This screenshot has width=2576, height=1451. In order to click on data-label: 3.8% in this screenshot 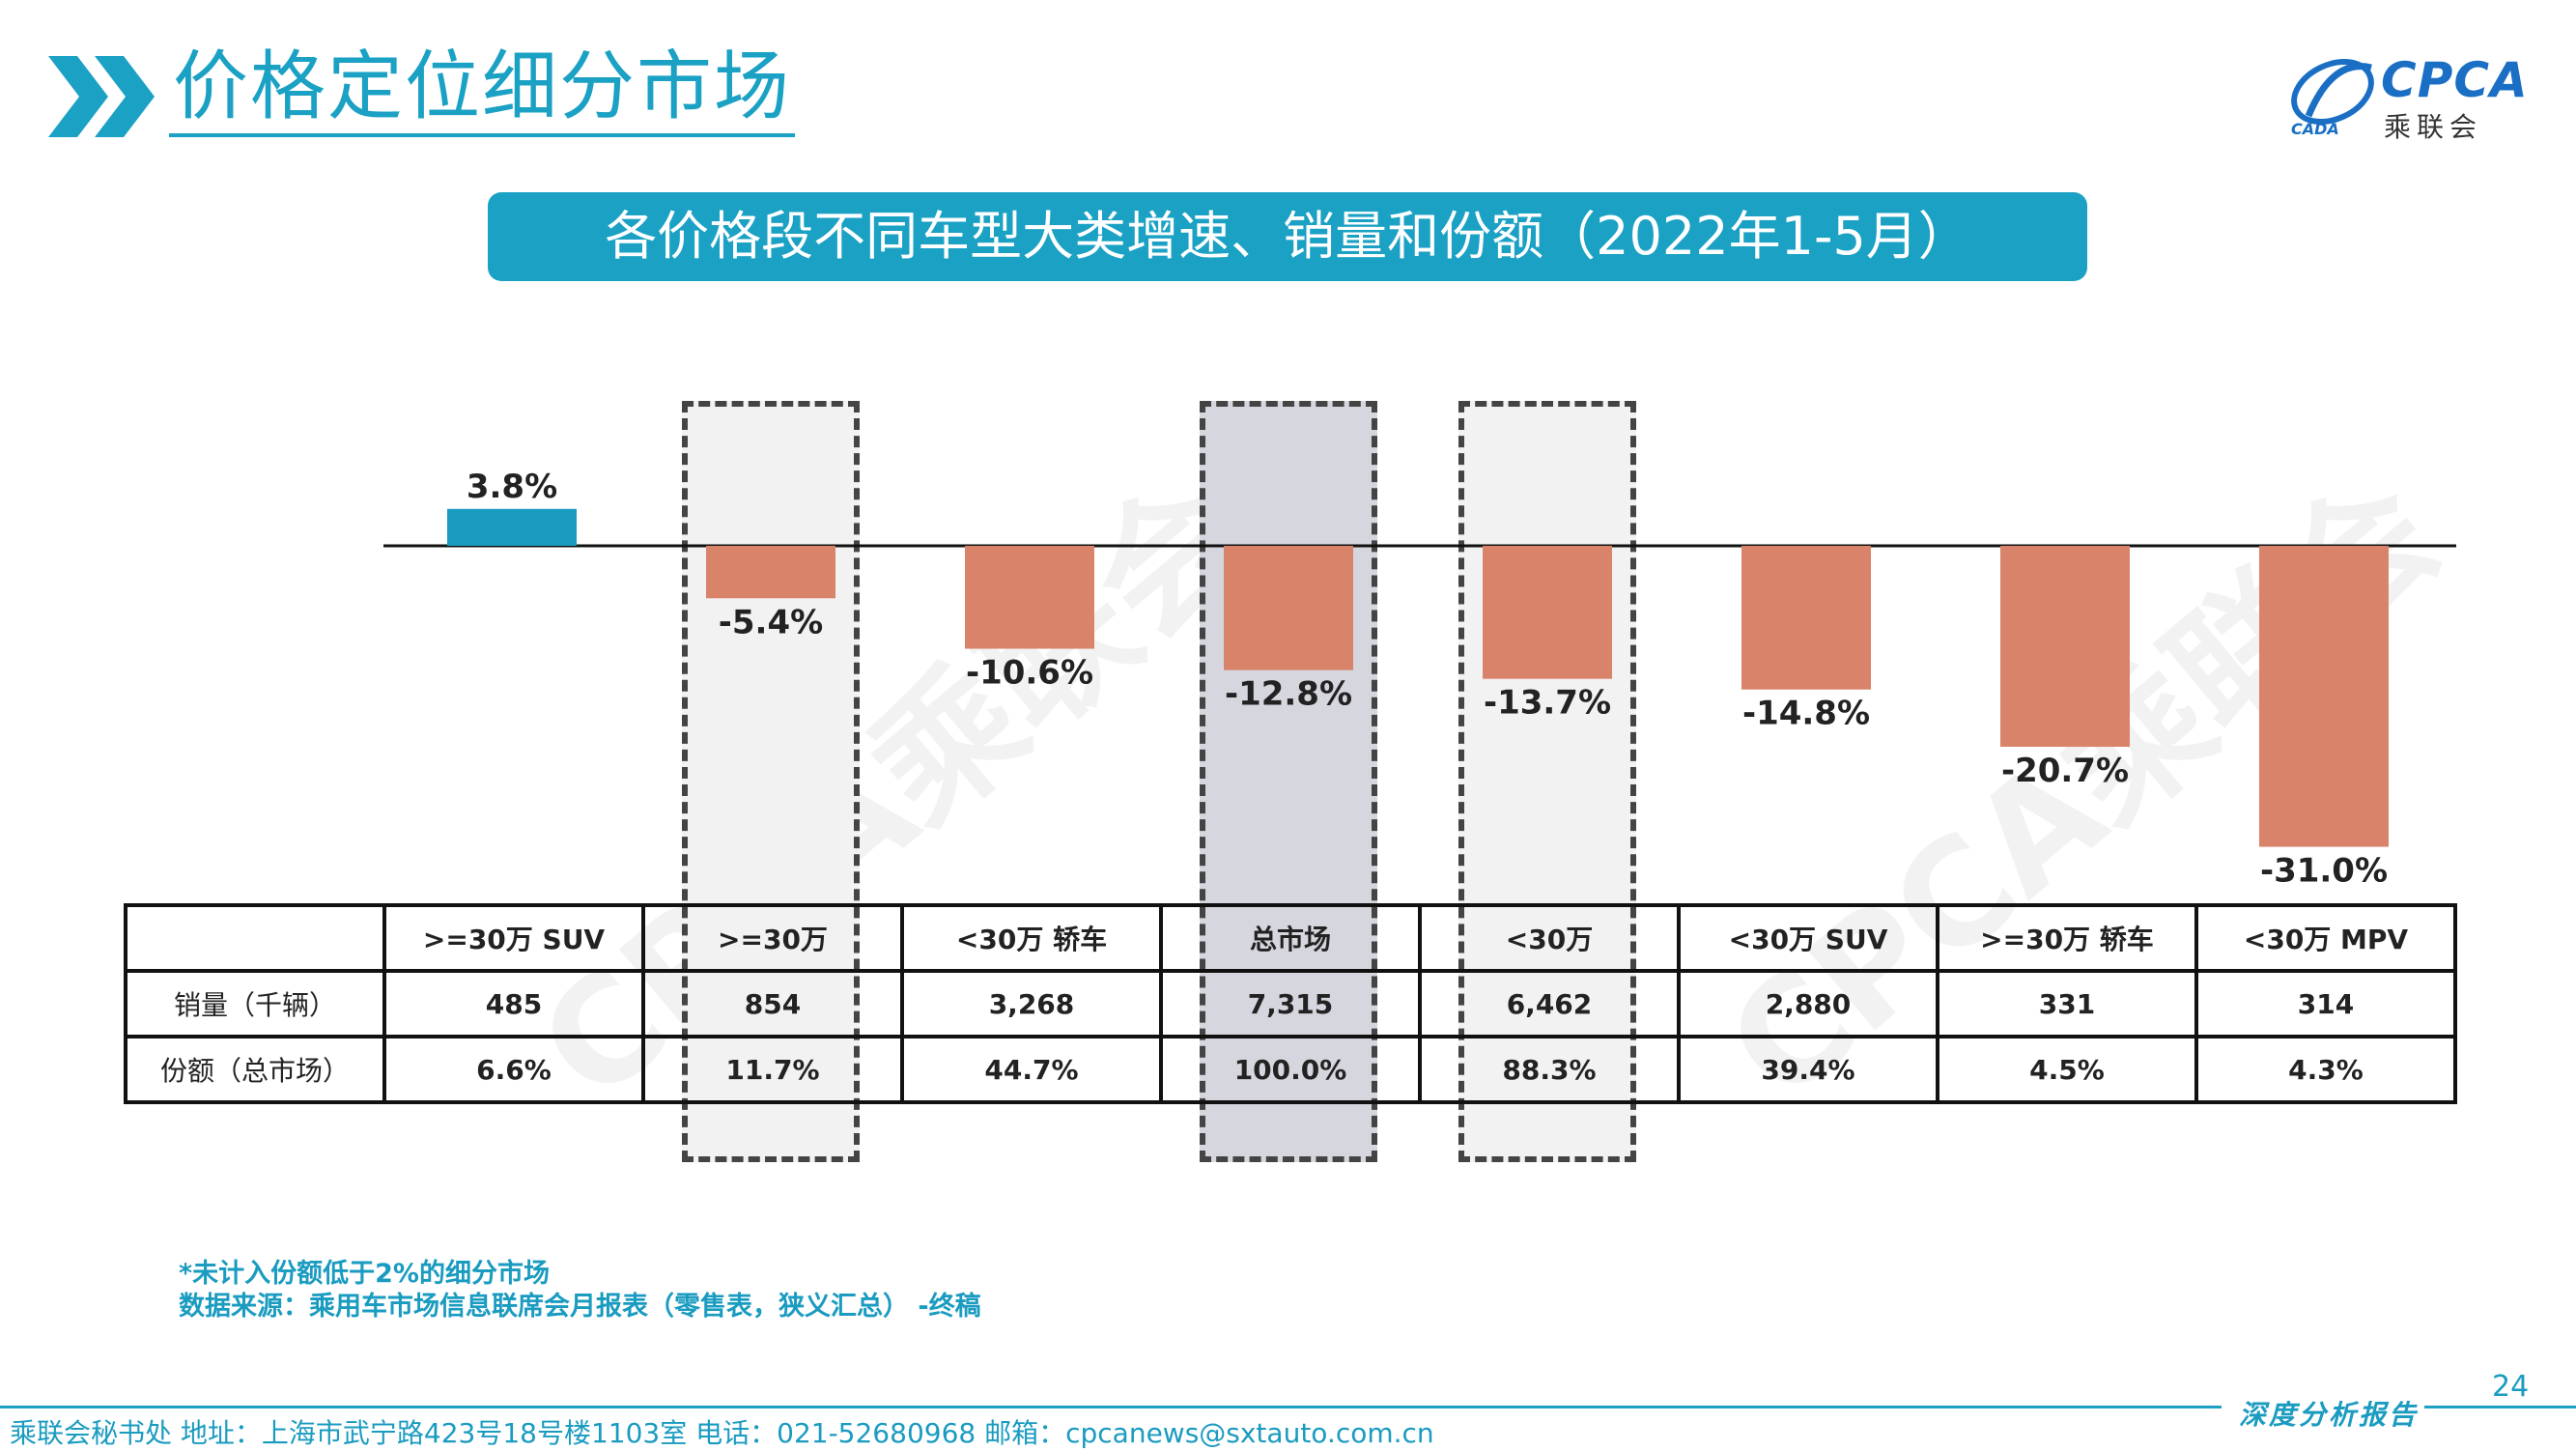, I will do `click(512, 487)`.